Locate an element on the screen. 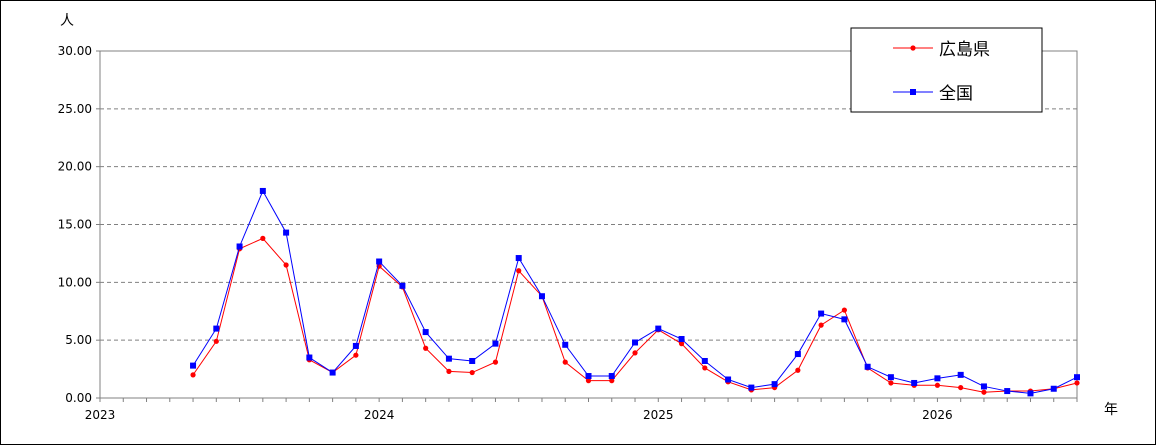 The height and width of the screenshot is (445, 1156). y-unit-label: 人 is located at coordinates (67, 21).